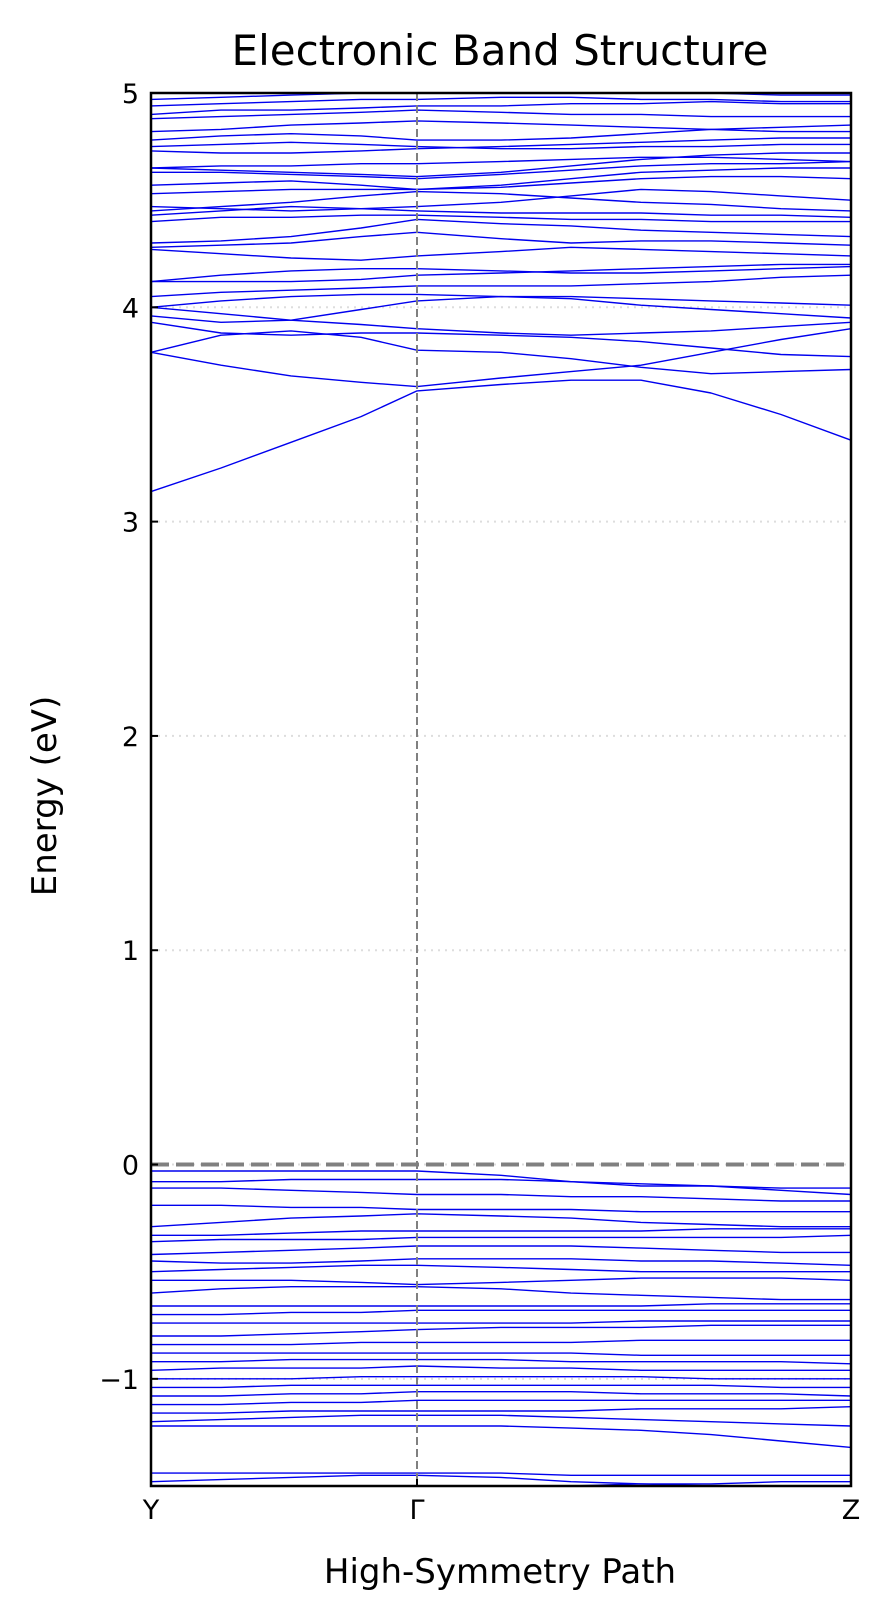 Image resolution: width=888 pixels, height=1613 pixels. I want to click on y-tick-label: 2, so click(130, 737).